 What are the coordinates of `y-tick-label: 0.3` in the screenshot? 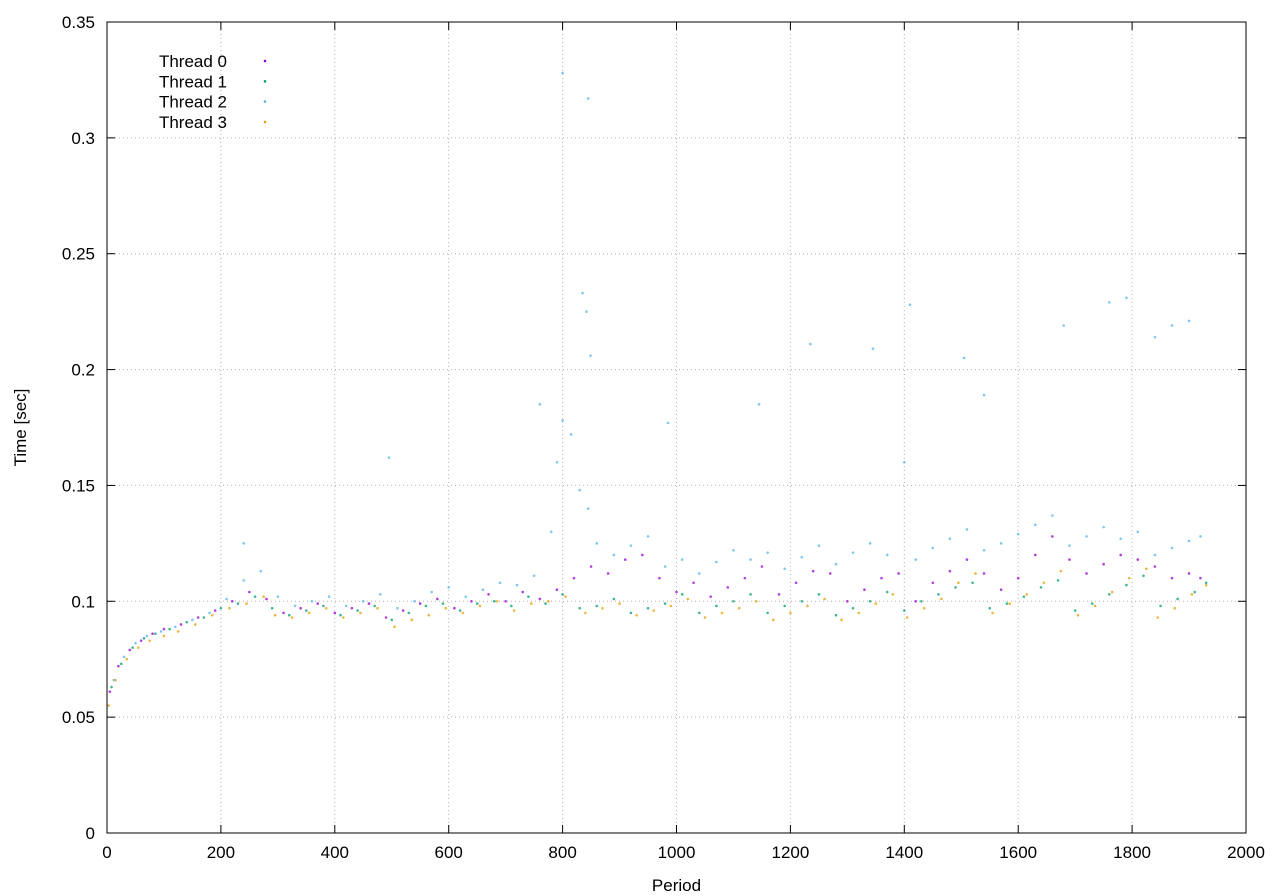 It's located at (83, 138).